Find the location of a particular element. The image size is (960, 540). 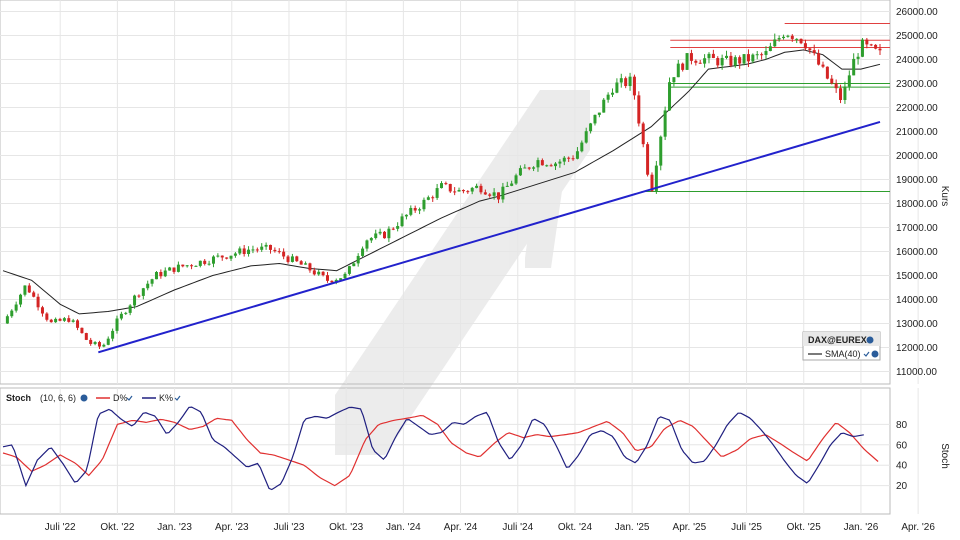

stoch-legend: Stoch (10, 6, 6) D% K% is located at coordinates (93, 398).